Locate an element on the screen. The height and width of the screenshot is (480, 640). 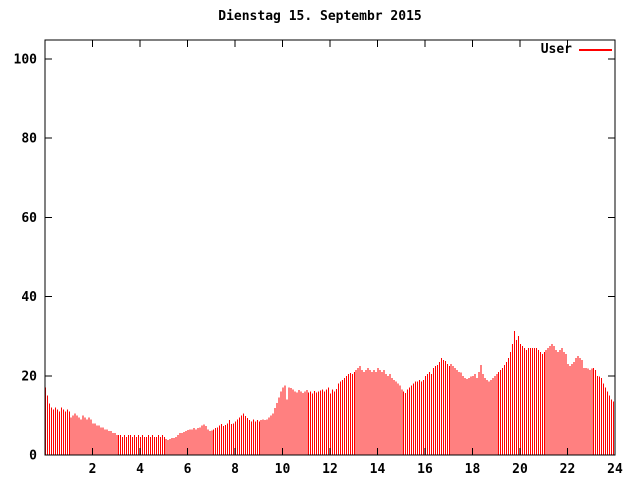
x-tick-label: 20 is located at coordinates (520, 469).